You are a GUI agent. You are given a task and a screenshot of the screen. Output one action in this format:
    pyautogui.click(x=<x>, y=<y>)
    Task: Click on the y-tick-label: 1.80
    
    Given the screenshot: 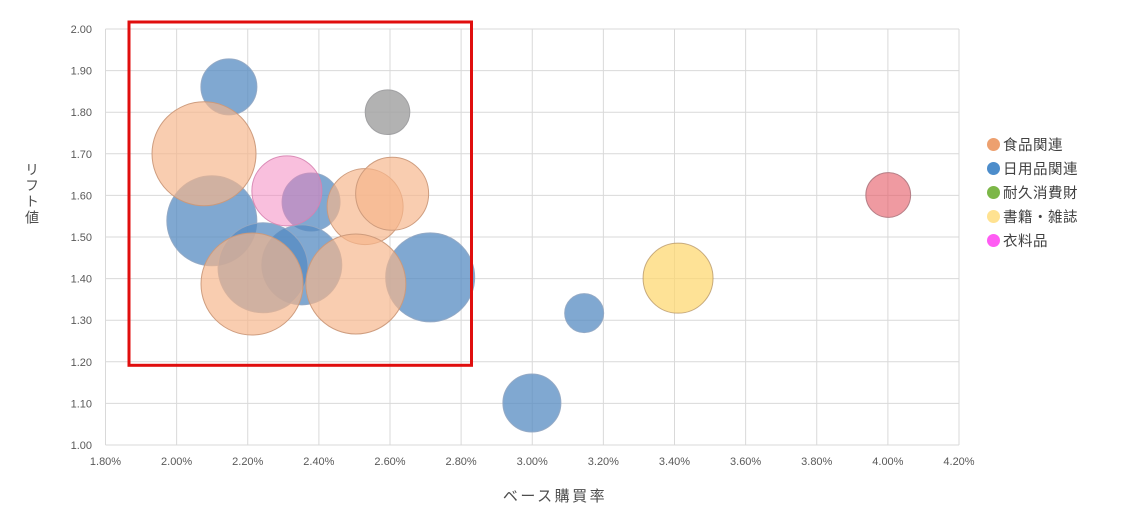 What is the action you would take?
    pyautogui.click(x=81, y=113)
    